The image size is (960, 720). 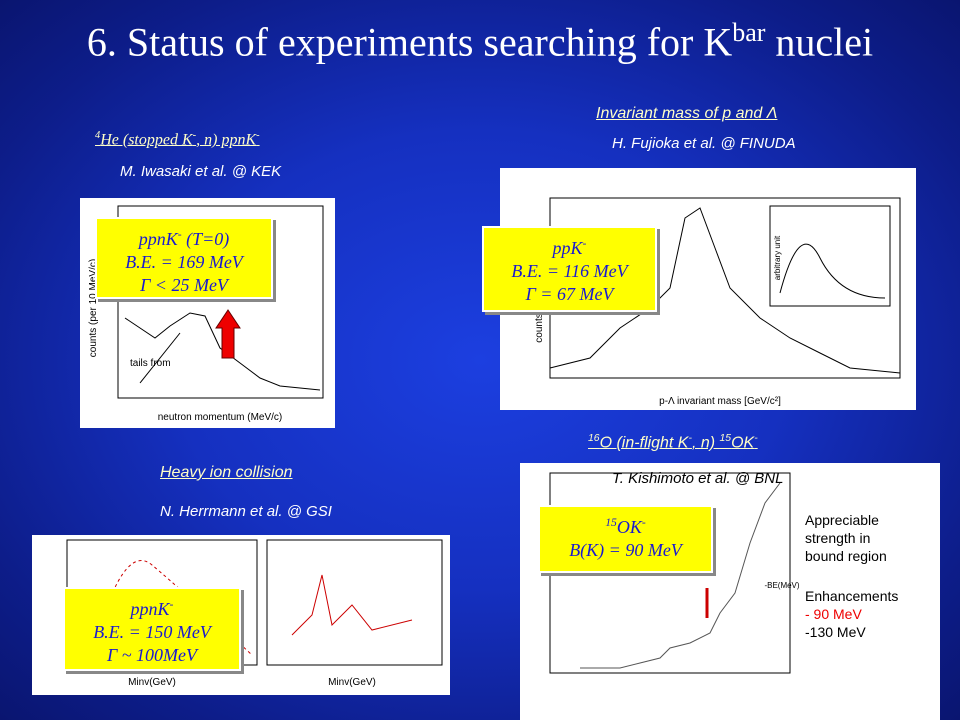 I want to click on line: B.E. = 116 MeV, so click(x=569, y=271).